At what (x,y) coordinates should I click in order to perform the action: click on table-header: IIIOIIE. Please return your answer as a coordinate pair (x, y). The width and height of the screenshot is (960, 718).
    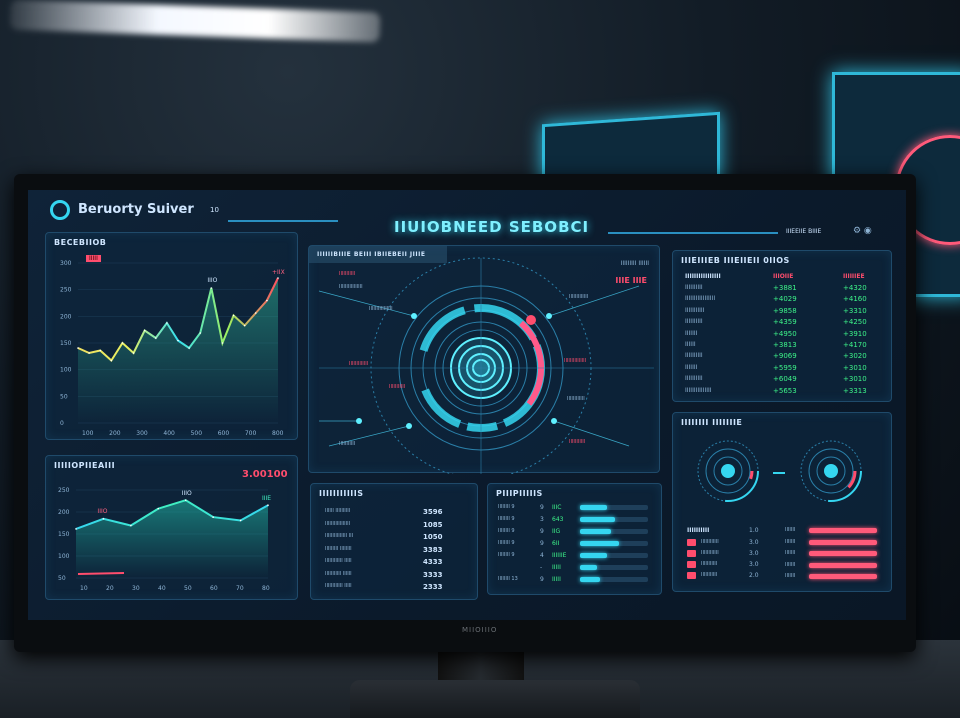
    Looking at the image, I should click on (783, 276).